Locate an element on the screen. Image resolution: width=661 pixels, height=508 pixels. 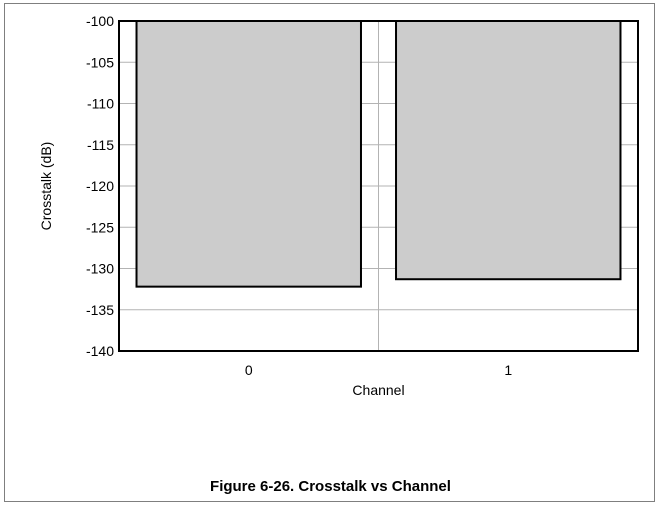
y-tick-label: -125 is located at coordinates (100, 227).